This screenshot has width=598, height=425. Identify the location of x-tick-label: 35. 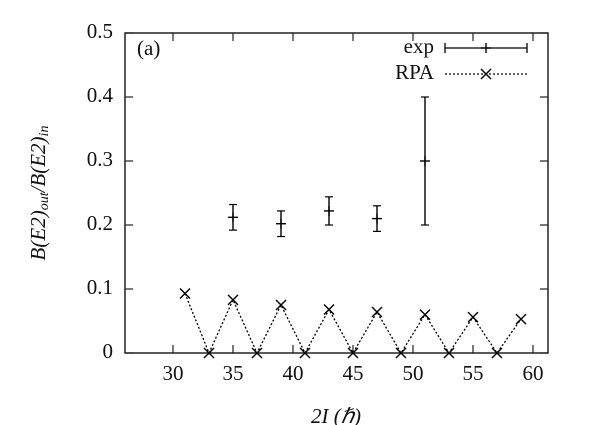
(233, 373).